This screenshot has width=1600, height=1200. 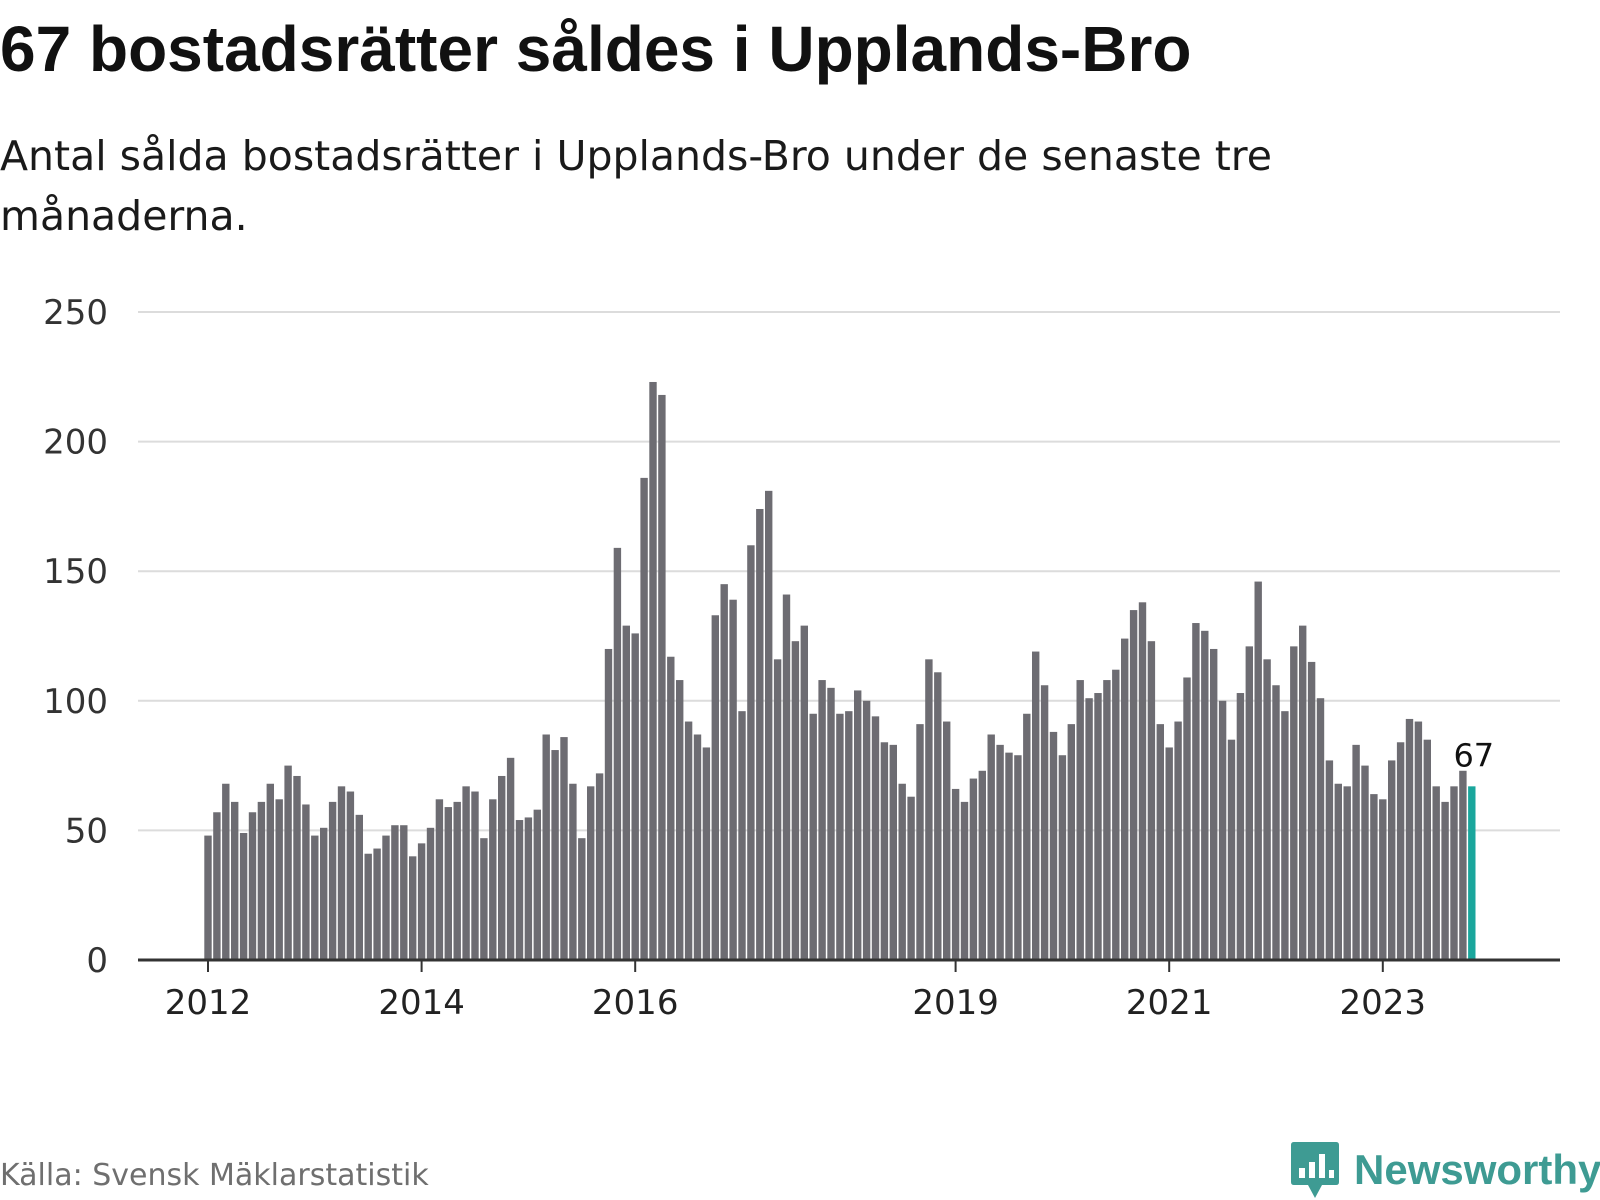 What do you see at coordinates (955, 1003) in the screenshot?
I see `x-tick-label: 2019` at bounding box center [955, 1003].